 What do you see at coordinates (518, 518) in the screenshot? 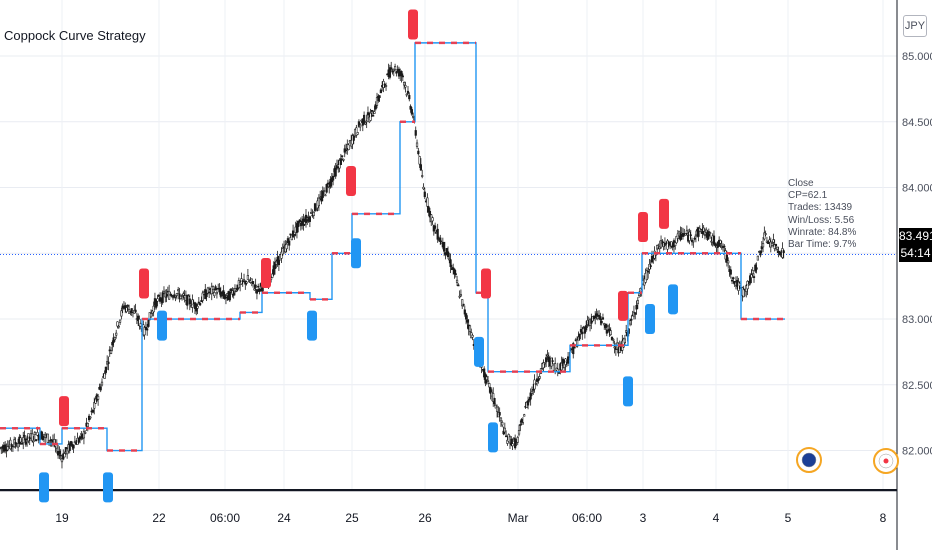
I see `x-tick-label: Mar` at bounding box center [518, 518].